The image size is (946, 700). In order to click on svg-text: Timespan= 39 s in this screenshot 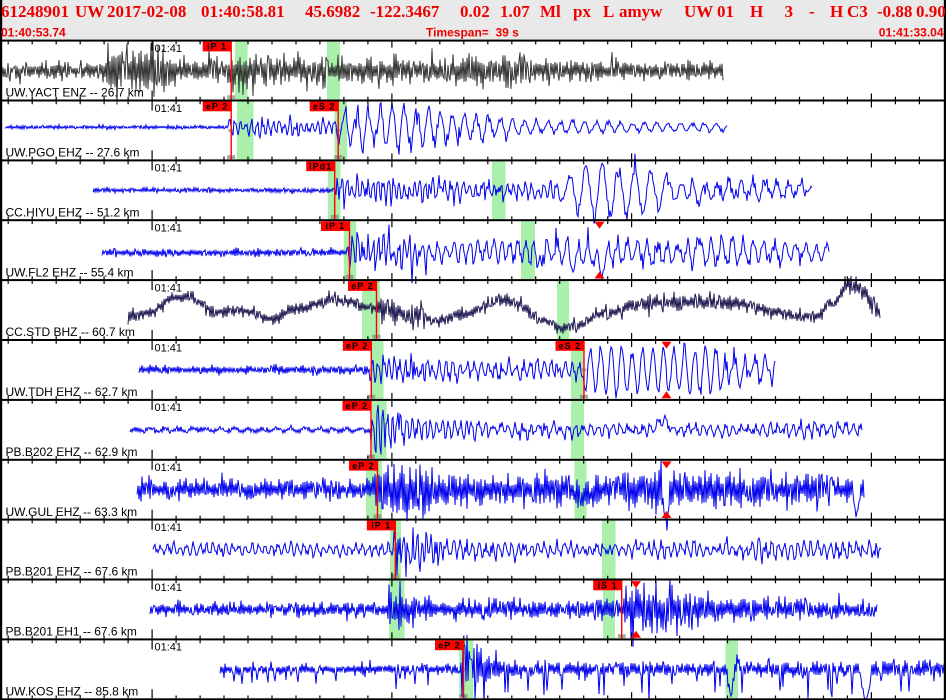, I will do `click(472, 33)`.